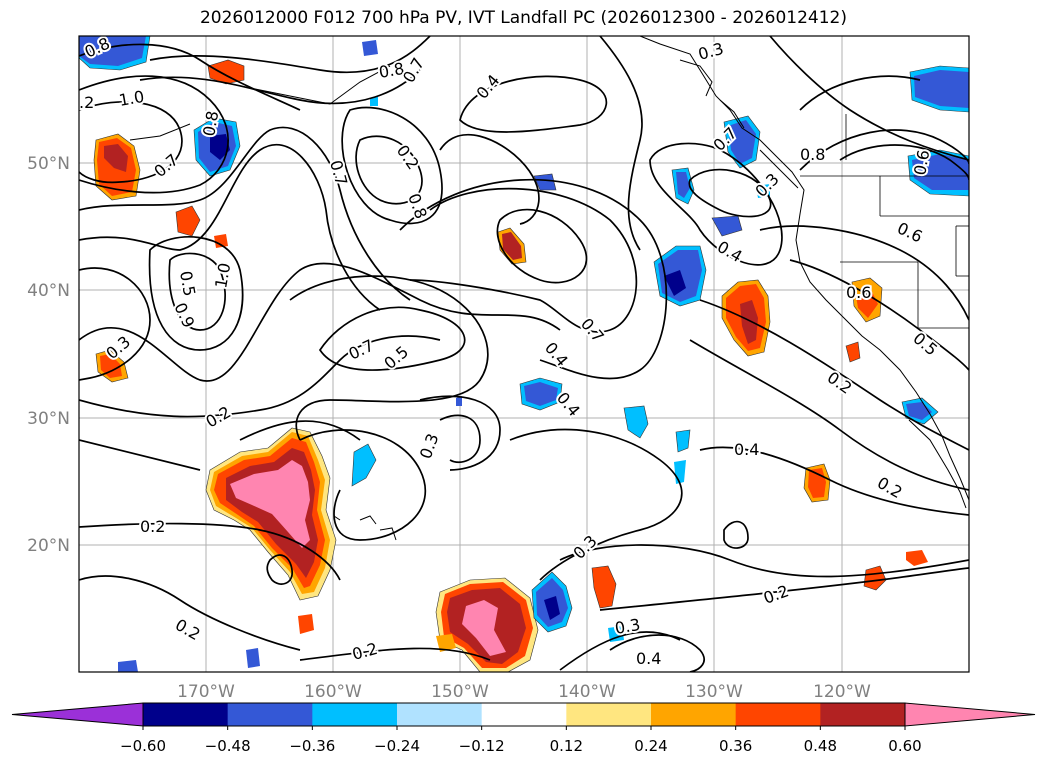  I want to click on lat-label: 40°N, so click(48, 291).